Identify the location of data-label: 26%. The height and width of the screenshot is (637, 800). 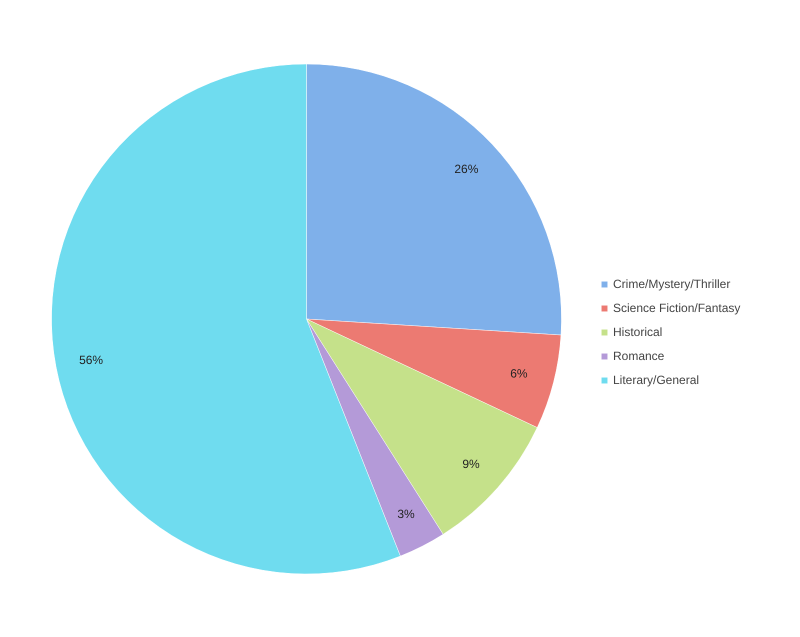
(466, 169).